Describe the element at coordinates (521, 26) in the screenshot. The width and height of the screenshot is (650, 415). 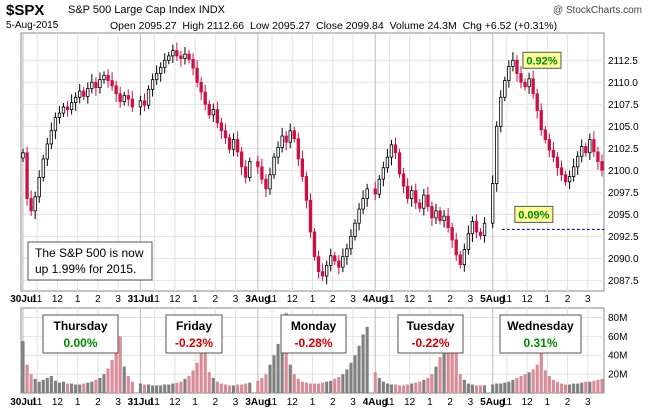
I see `change-value: +6.52 (+0.31%)` at that location.